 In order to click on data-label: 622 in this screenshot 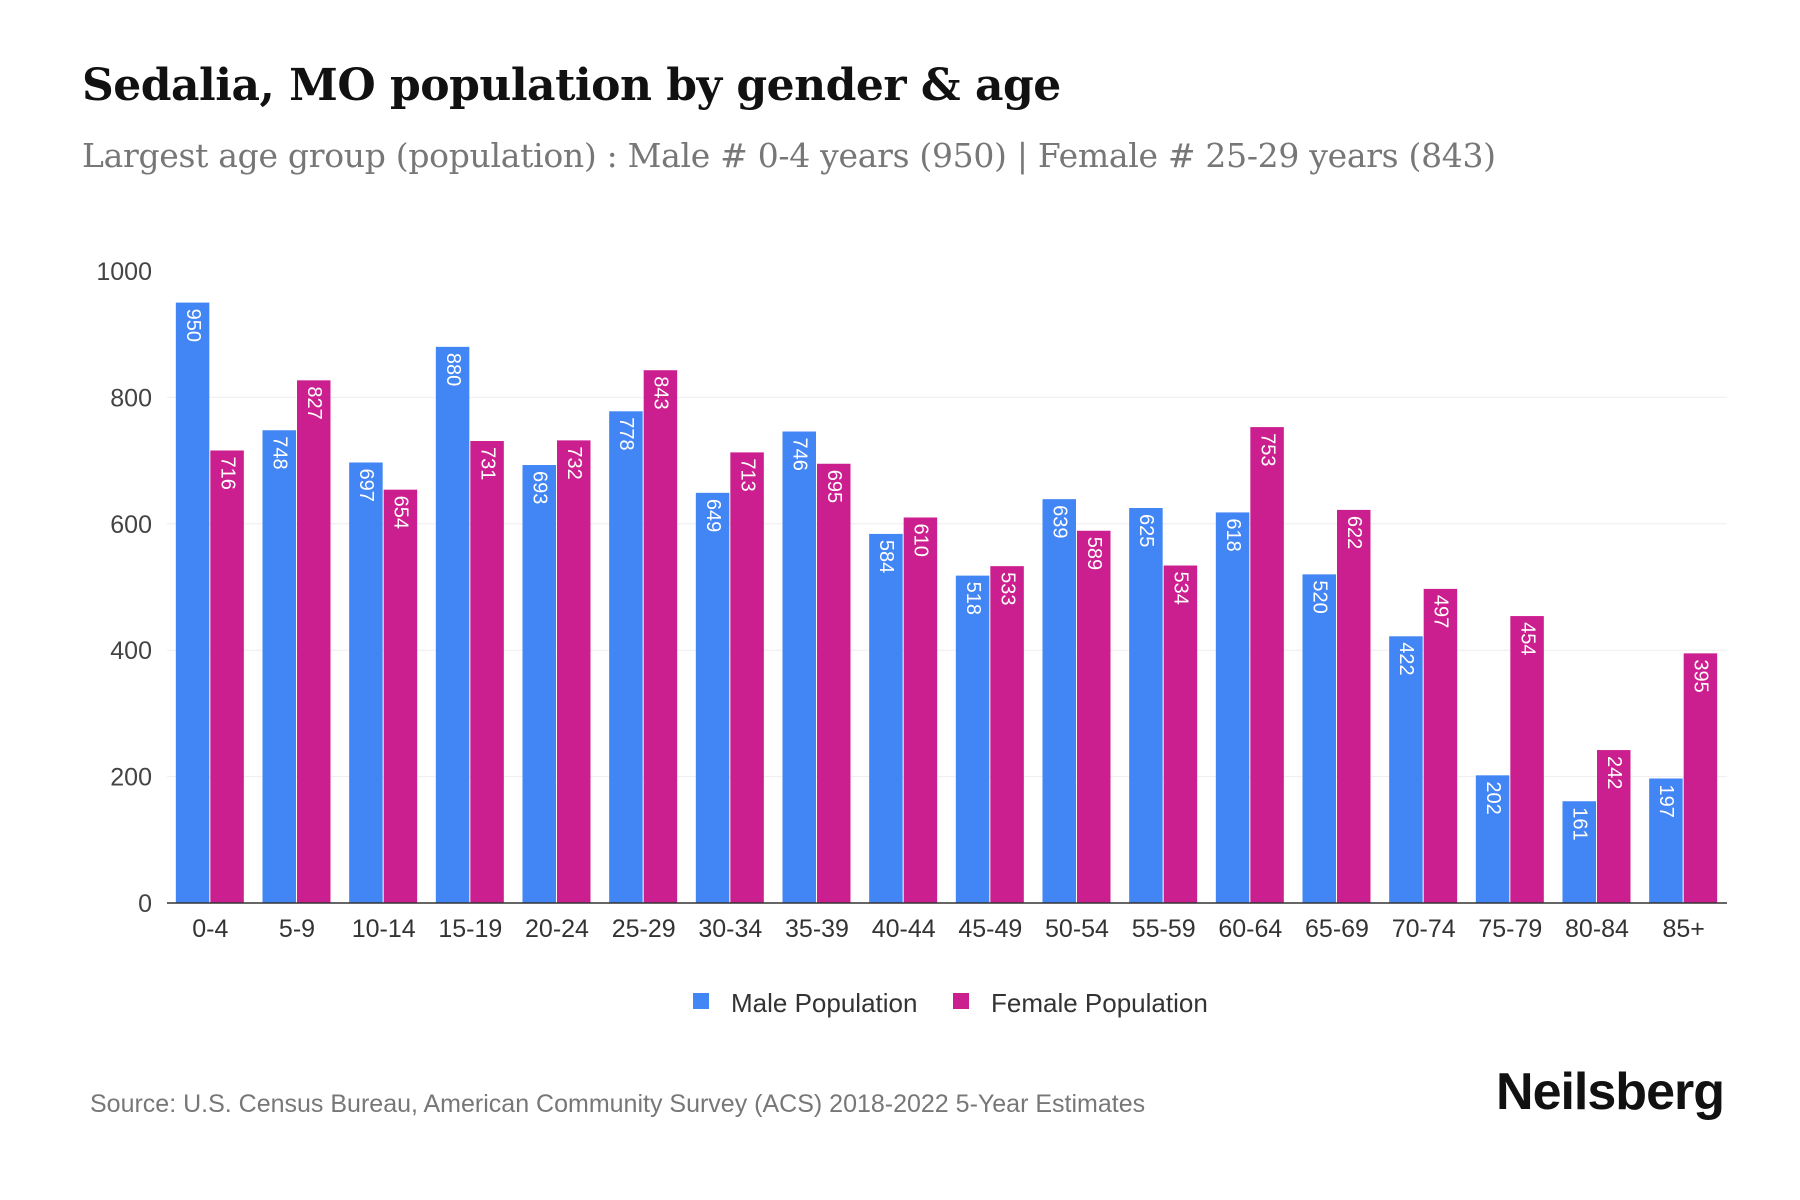, I will do `click(1354, 532)`.